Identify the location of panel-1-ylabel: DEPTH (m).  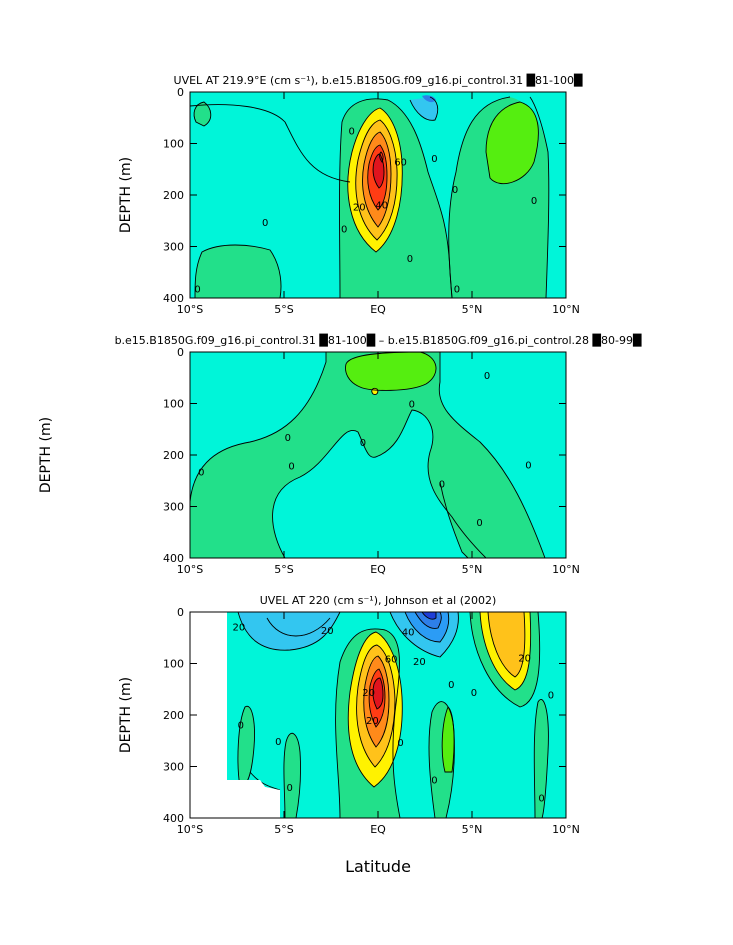
(126, 195).